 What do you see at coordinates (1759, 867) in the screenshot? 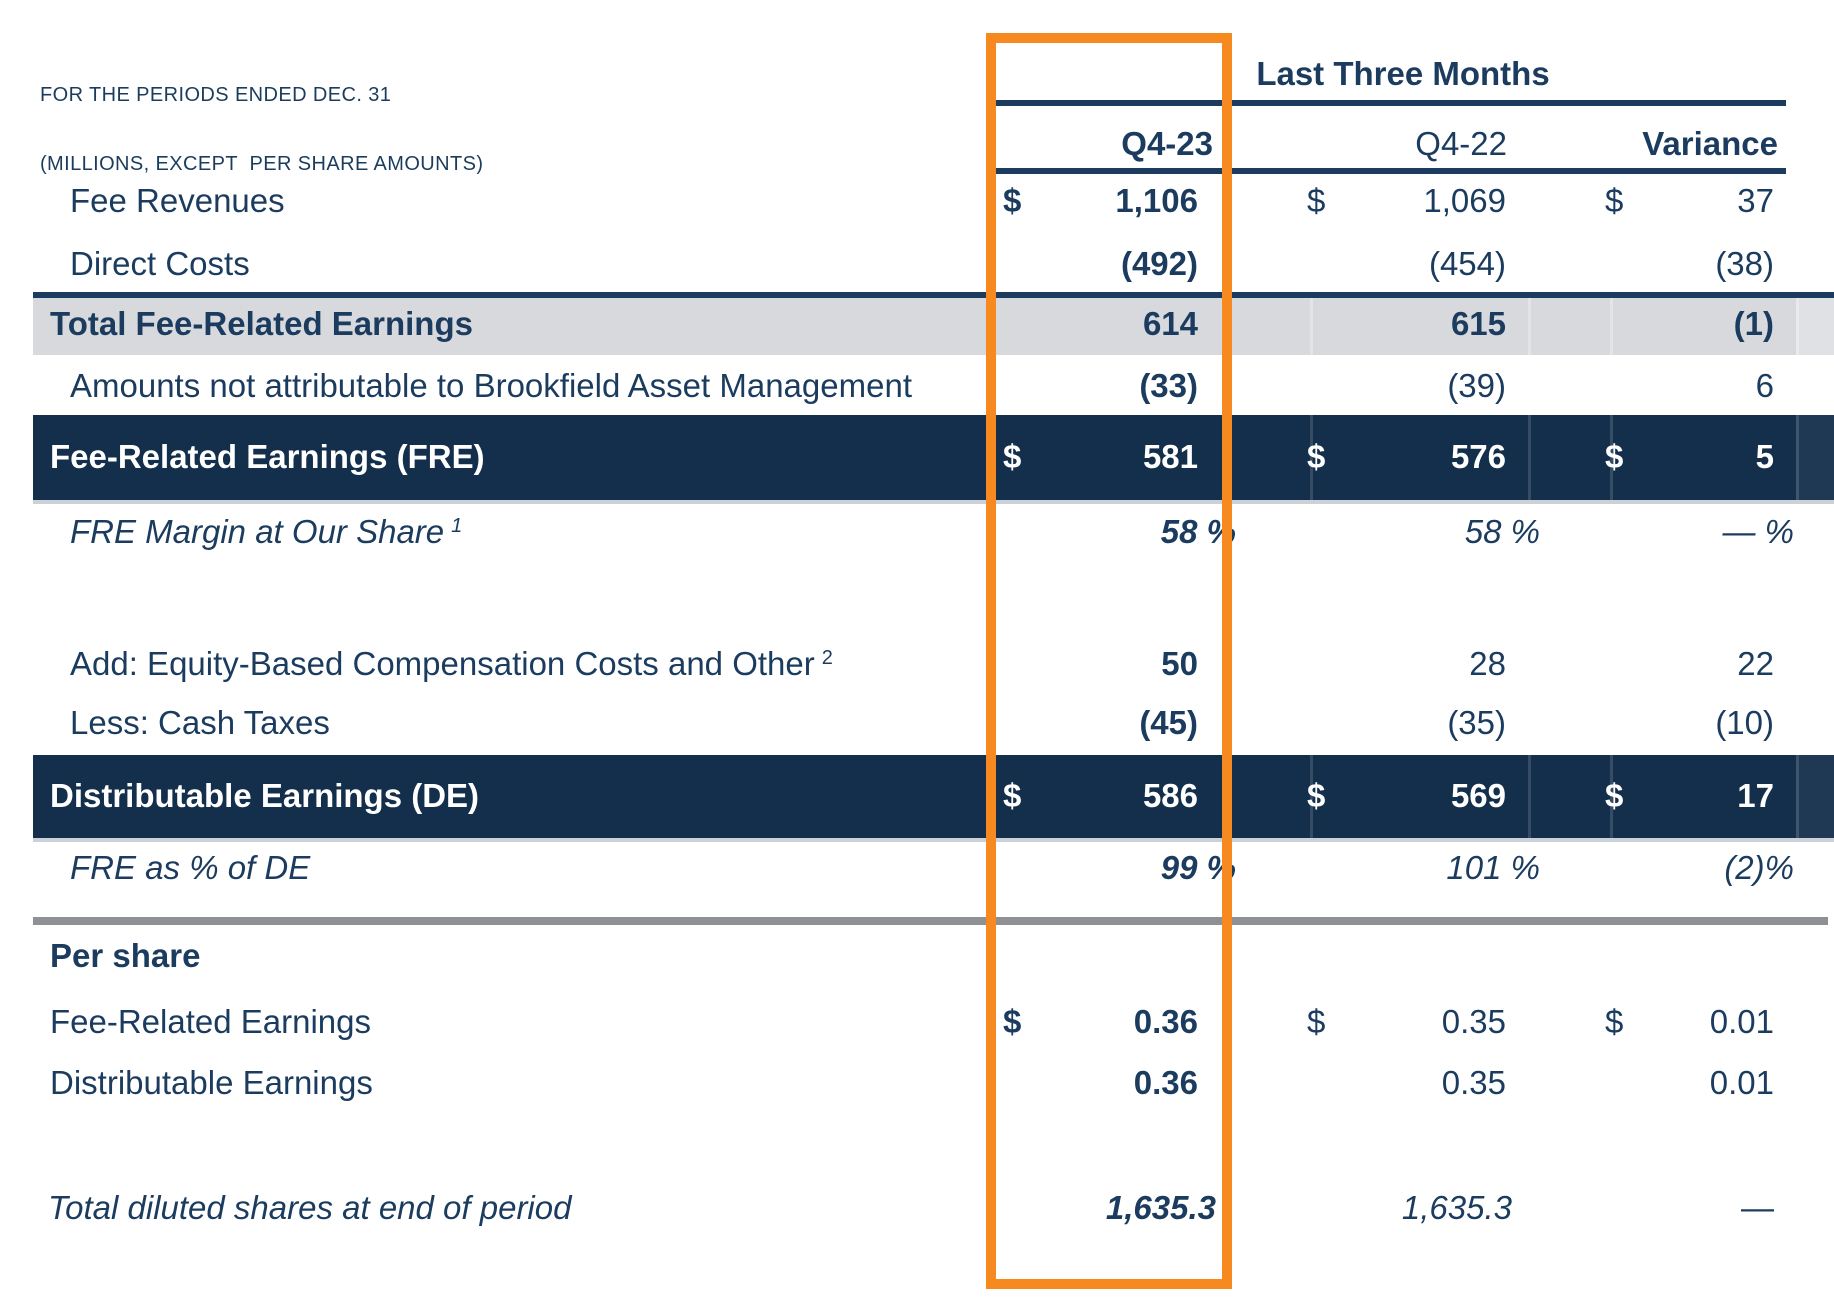
I see `cell-value-variance: (2)%` at bounding box center [1759, 867].